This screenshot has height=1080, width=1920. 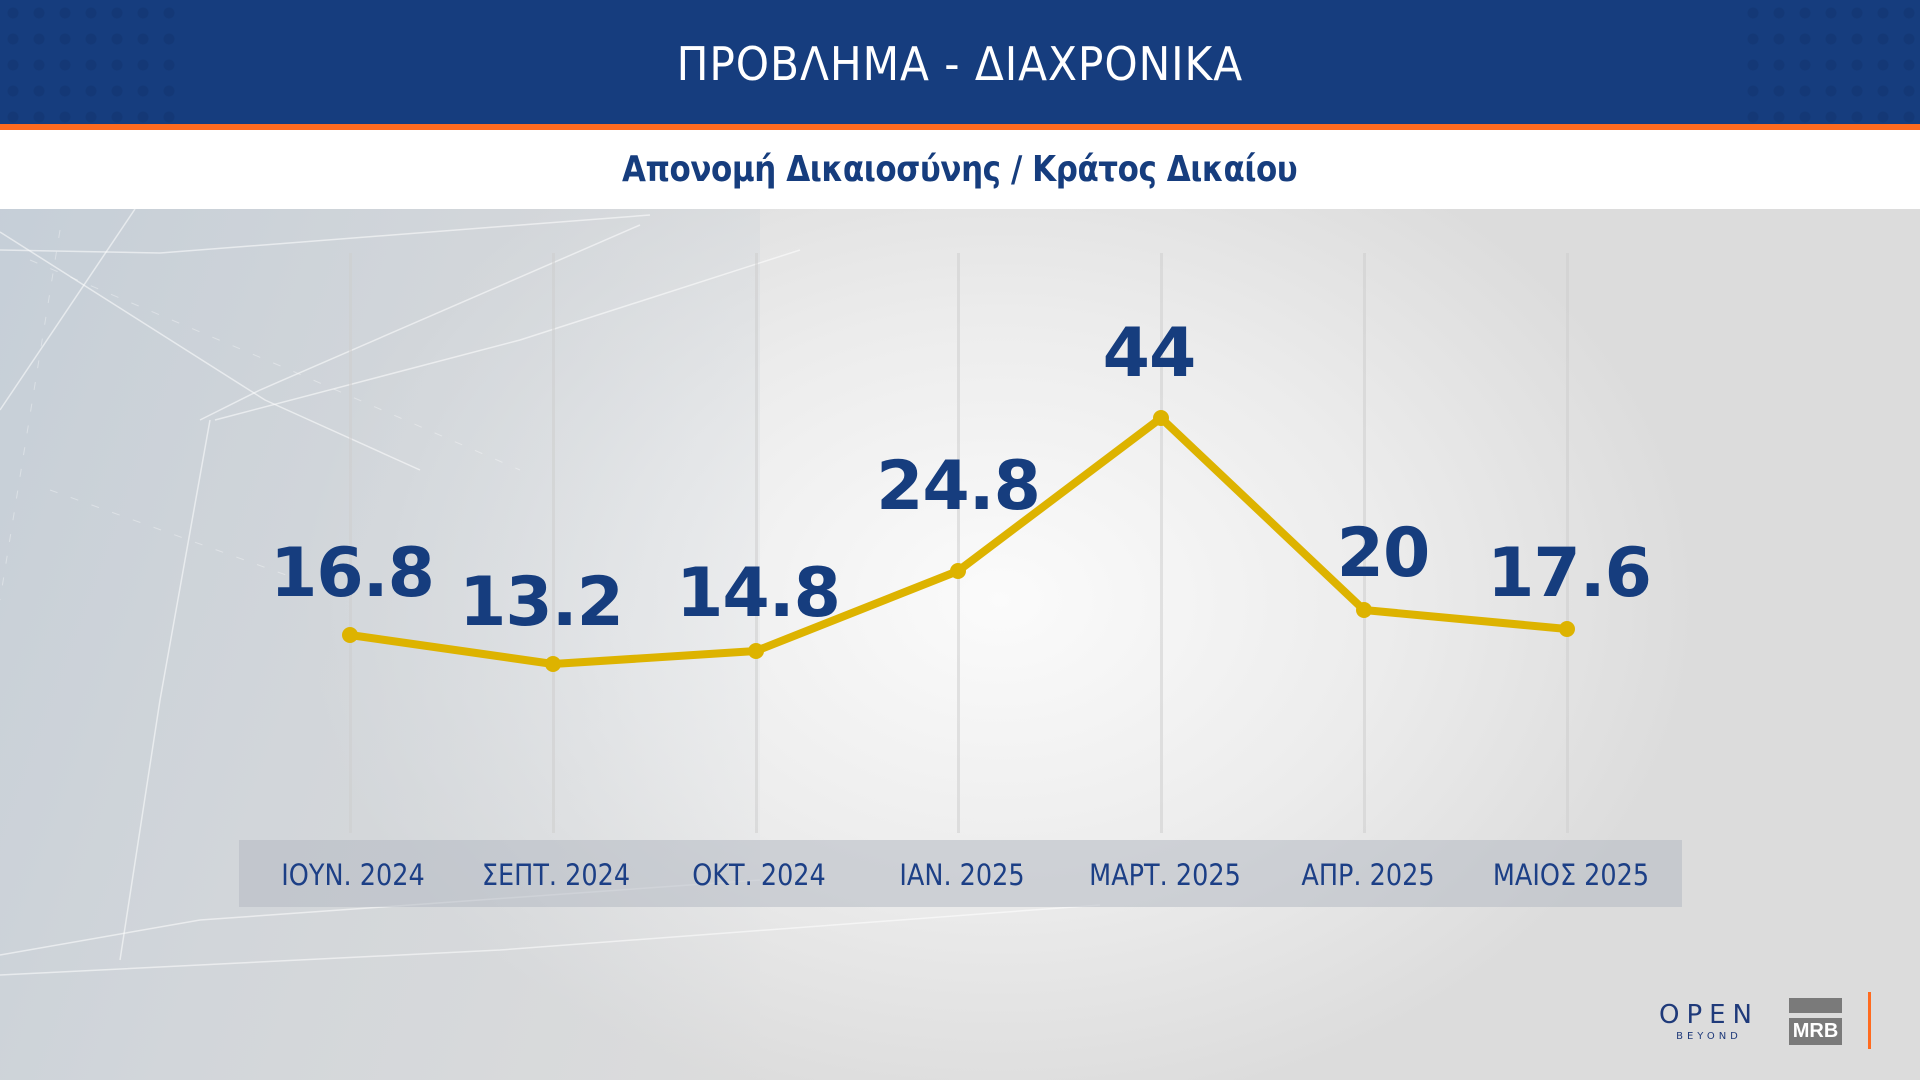 I want to click on x-axis-label: ΙΑΝ. 2025, so click(x=962, y=875).